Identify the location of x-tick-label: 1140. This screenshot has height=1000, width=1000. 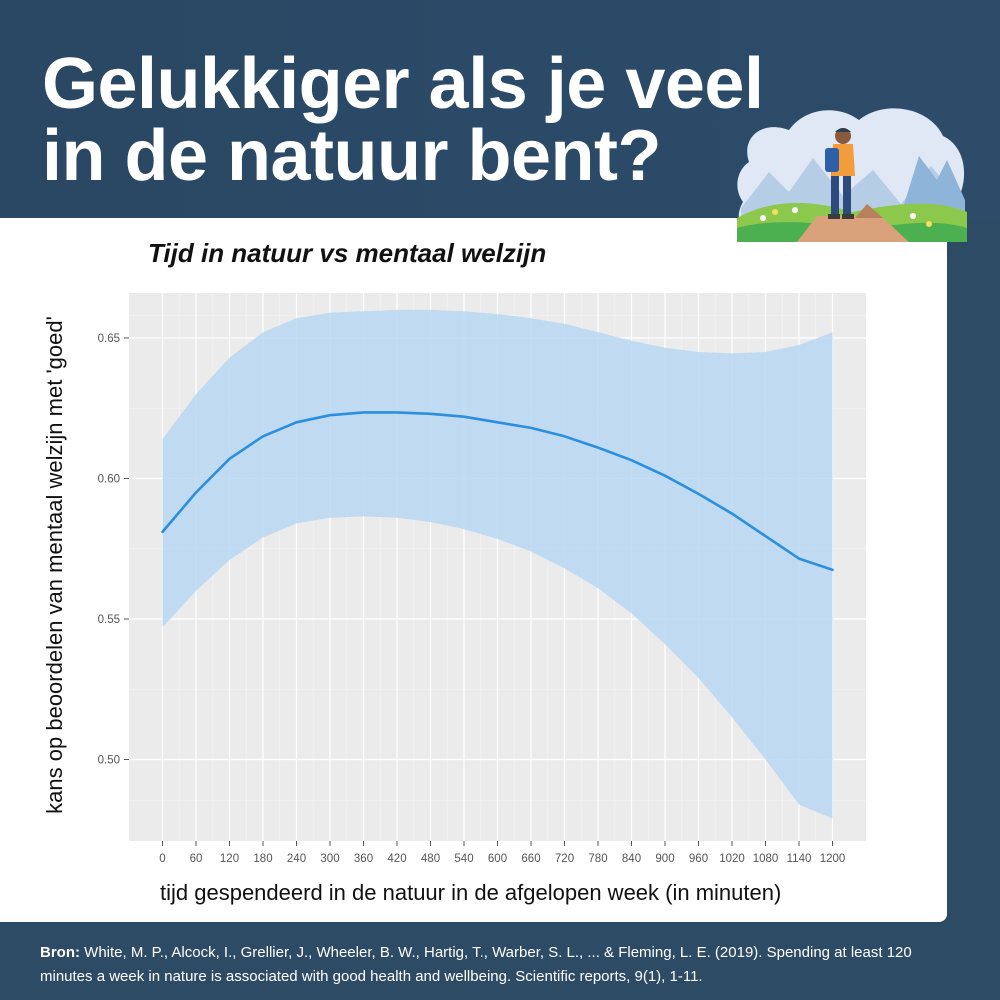
(799, 859).